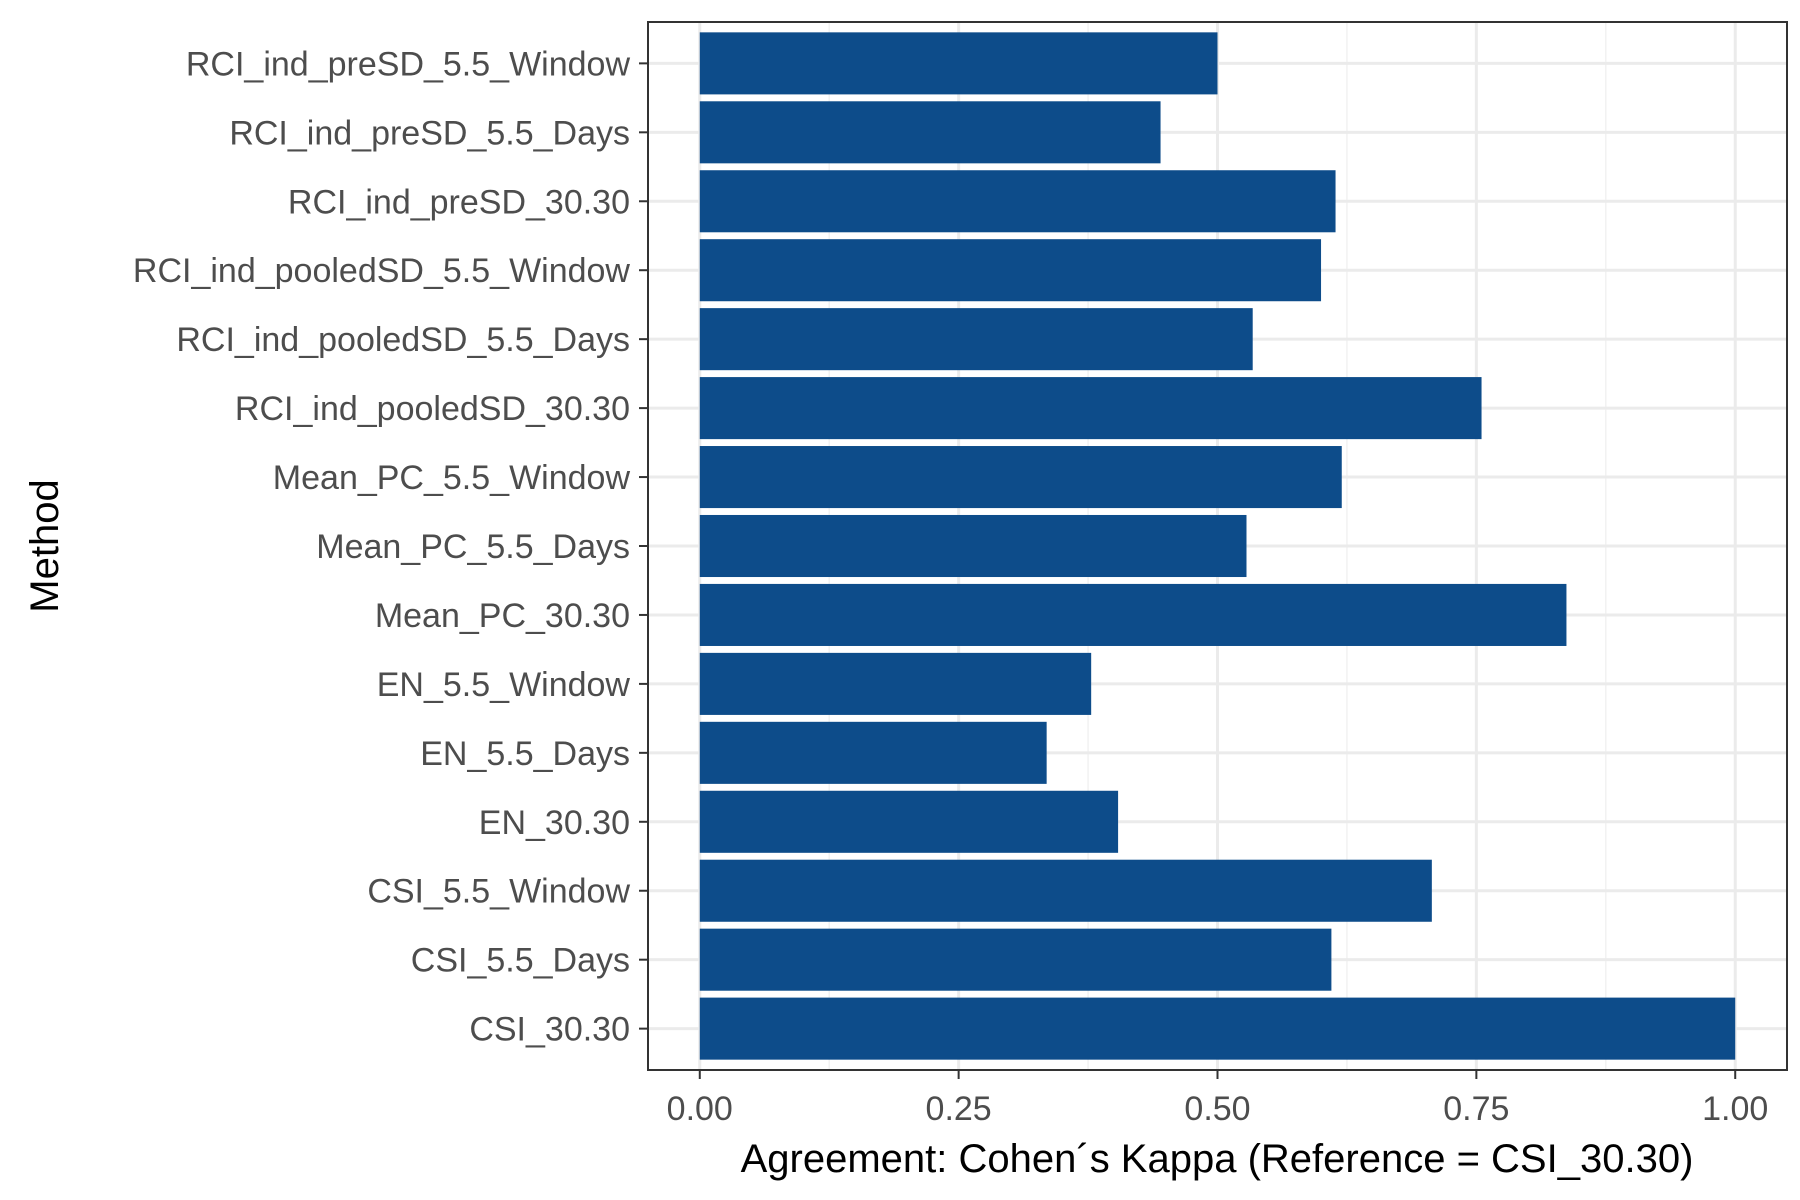  What do you see at coordinates (473, 547) in the screenshot?
I see `y-tick-label: Mean_PC_5.5_Days` at bounding box center [473, 547].